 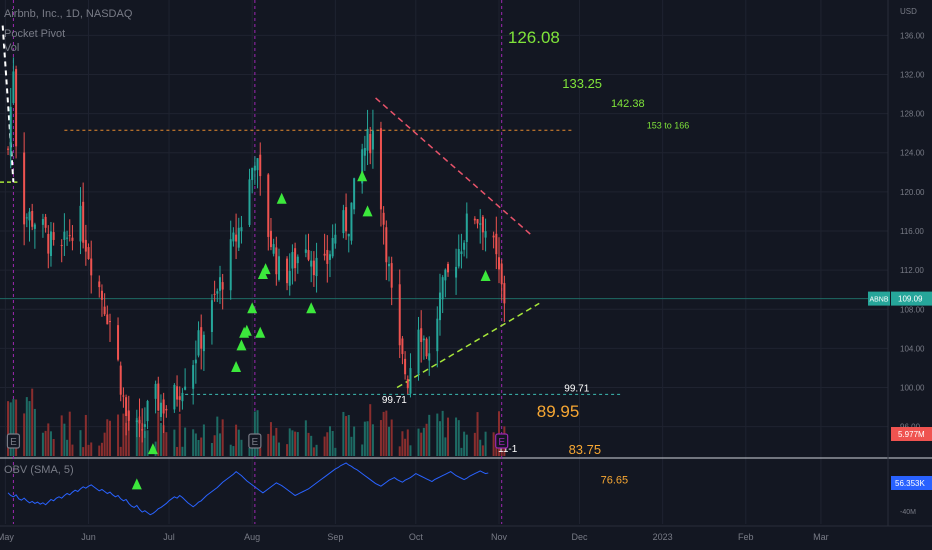 I want to click on price-tick-label: 128.00, so click(x=912, y=114).